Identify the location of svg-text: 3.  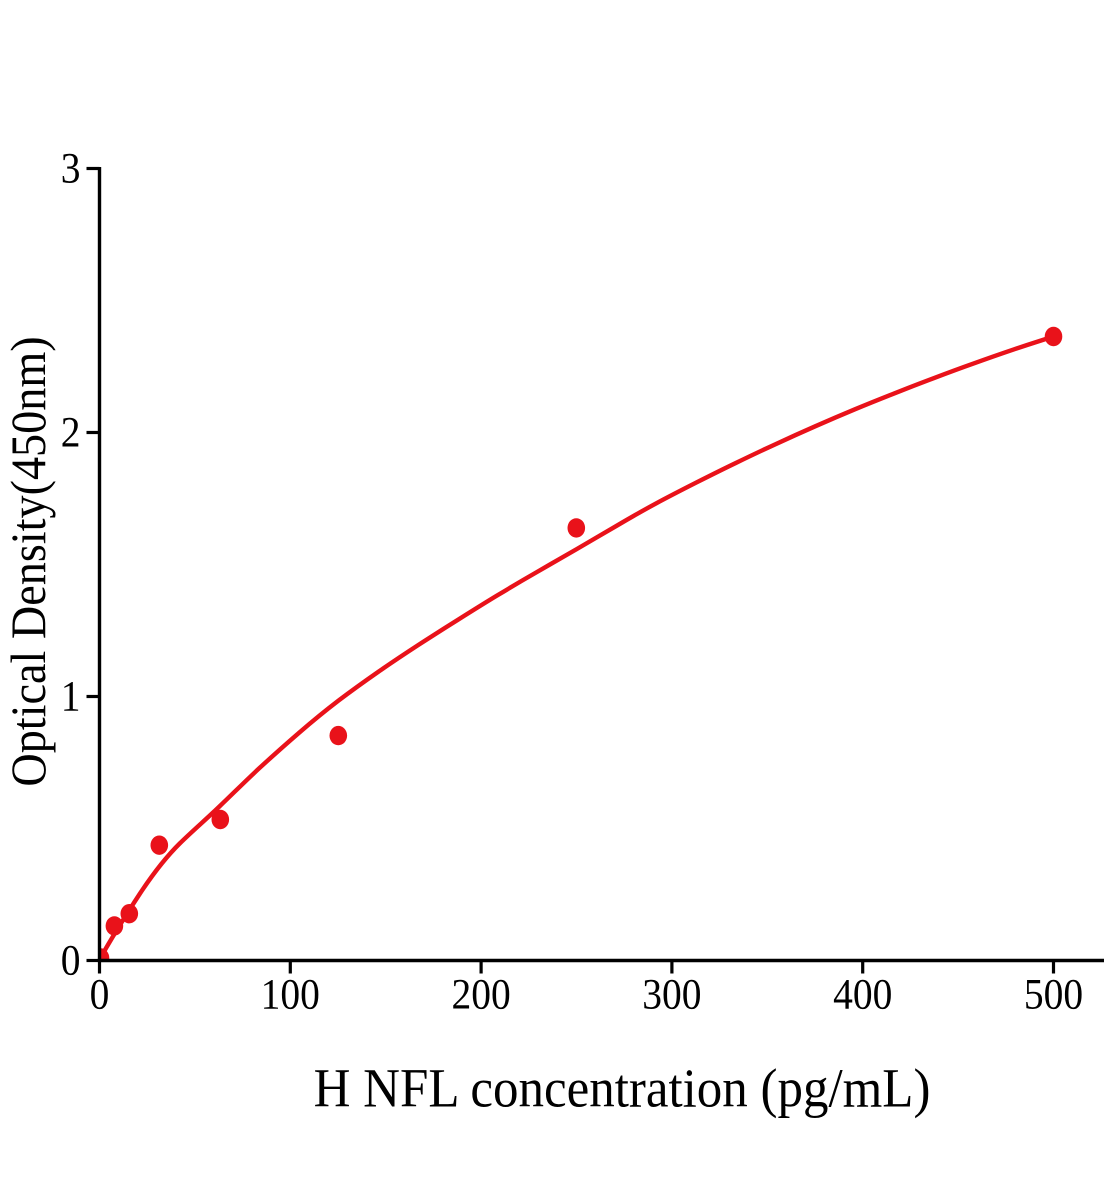
(71, 168).